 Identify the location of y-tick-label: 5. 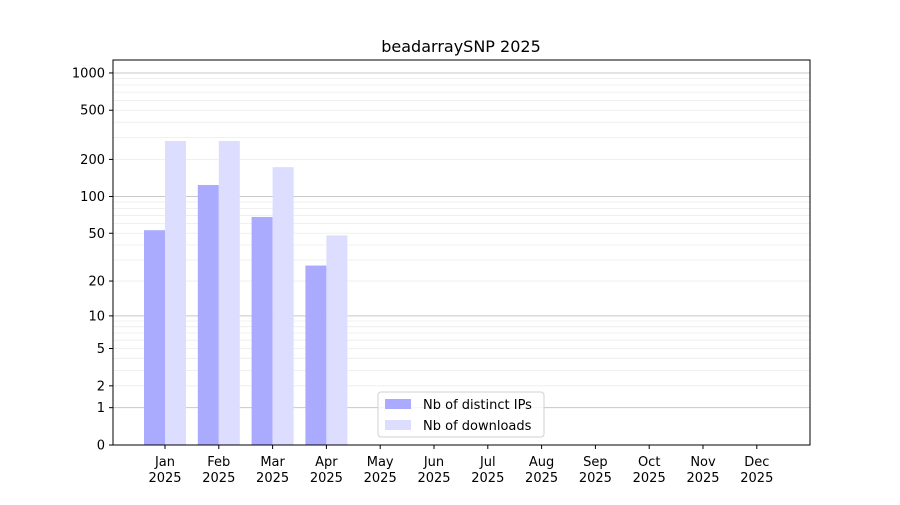
(101, 349).